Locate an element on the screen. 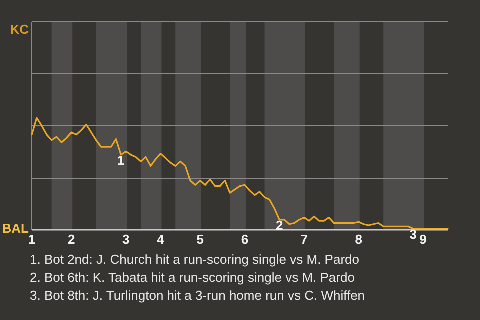 The height and width of the screenshot is (320, 480). text: BAL is located at coordinates (16, 228).